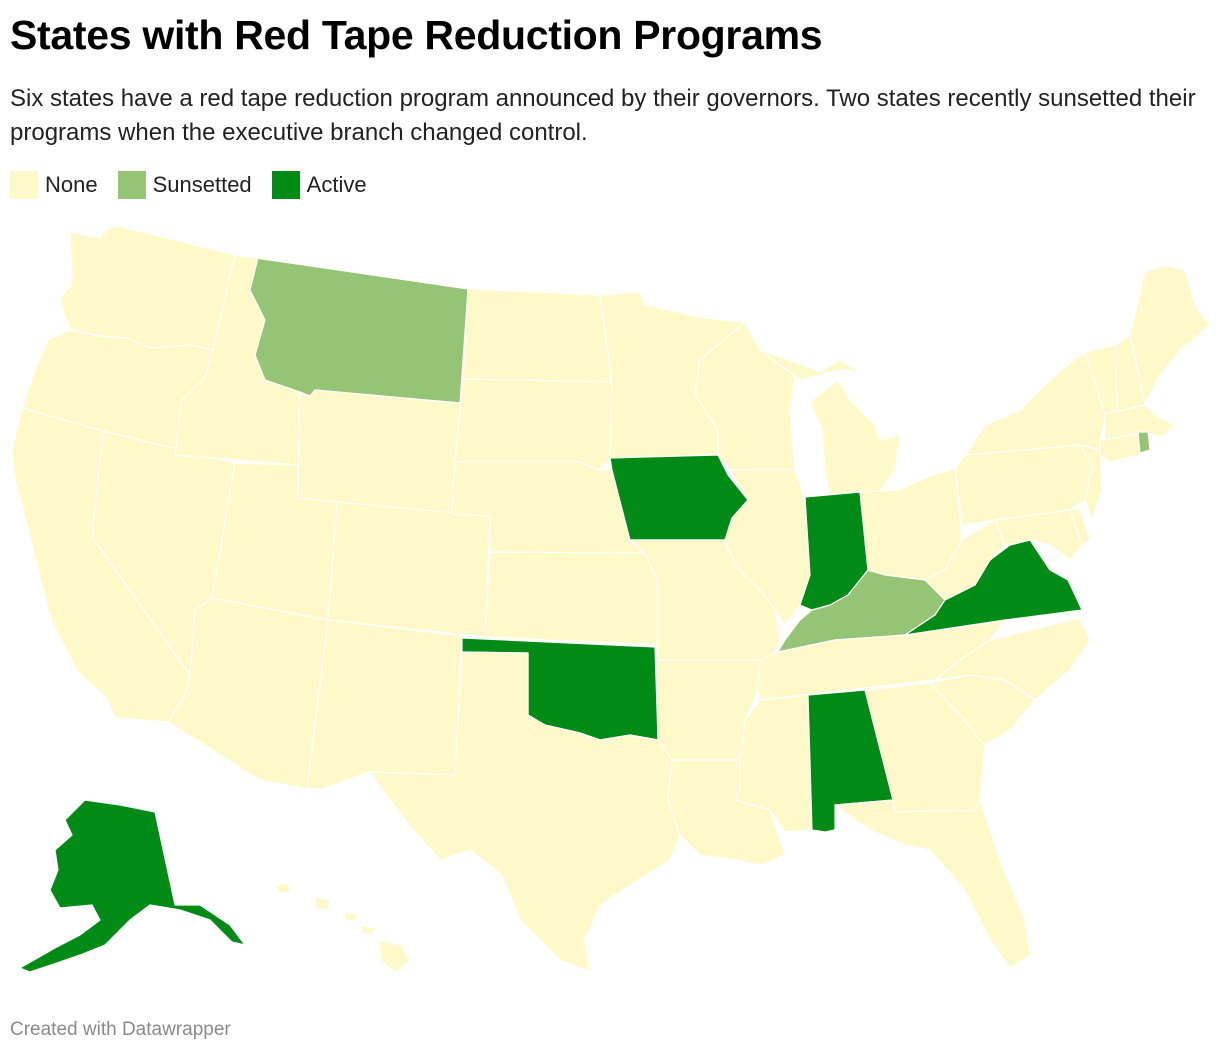 The width and height of the screenshot is (1220, 1054). I want to click on state-montana, so click(351, 329).